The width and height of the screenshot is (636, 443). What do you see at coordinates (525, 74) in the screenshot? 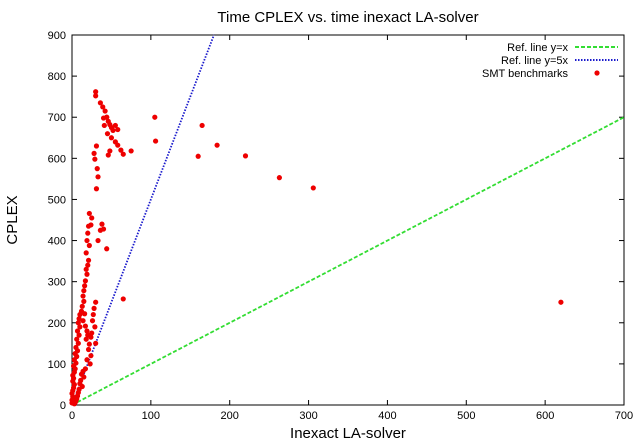
I see `legend-label-smt-benchmarks: SMT benchmarks` at bounding box center [525, 74].